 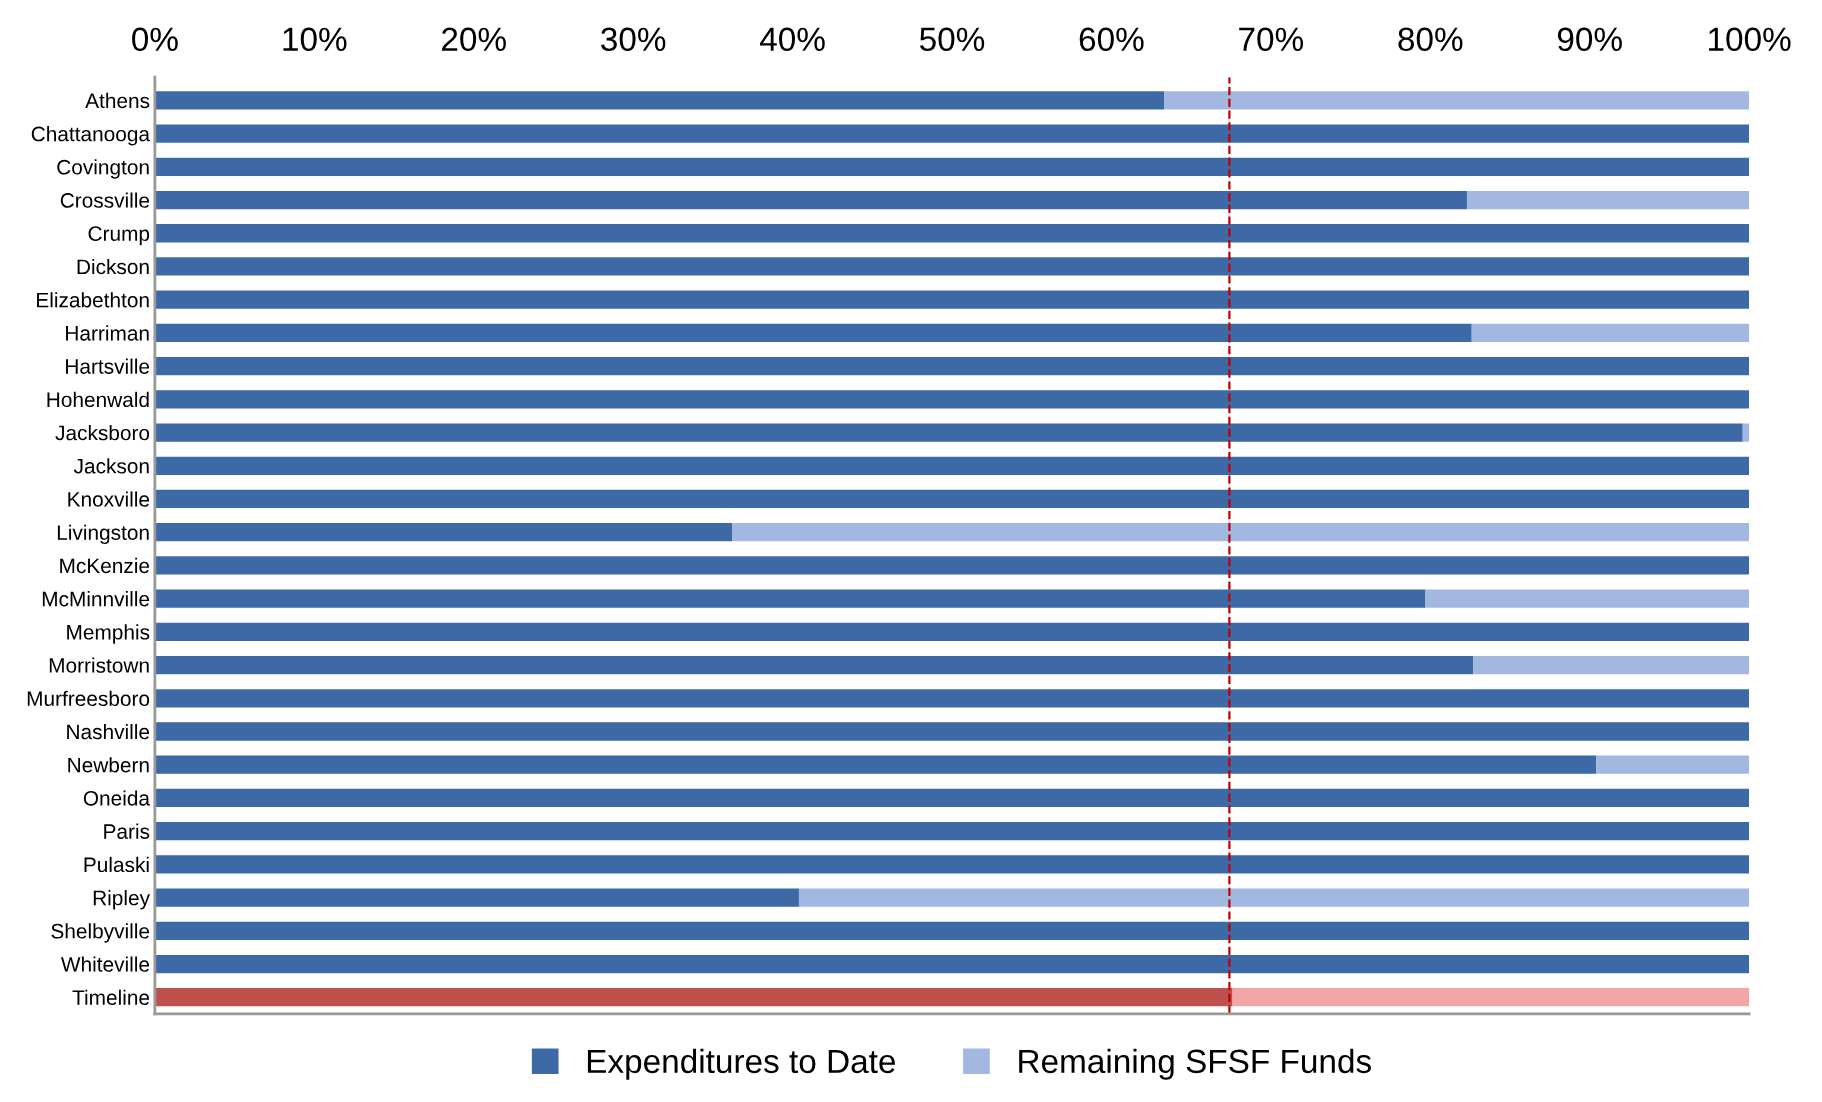 What do you see at coordinates (108, 366) in the screenshot?
I see `y-tick-label: Hartsville` at bounding box center [108, 366].